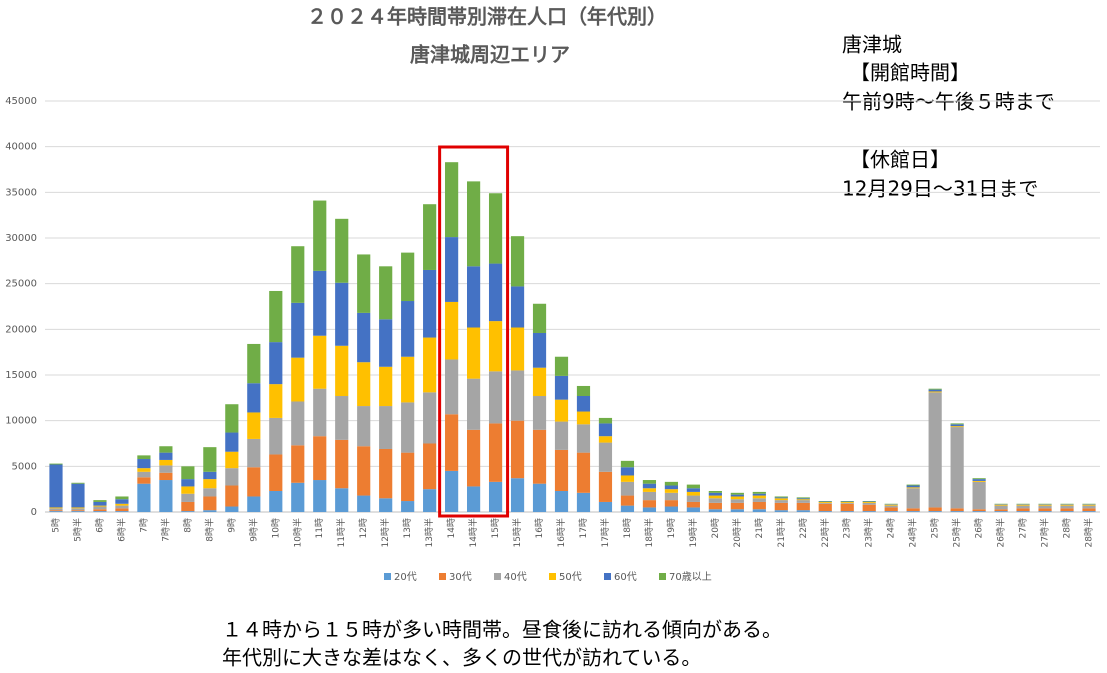  What do you see at coordinates (275, 528) in the screenshot?
I see `x-tick-label: 10時` at bounding box center [275, 528].